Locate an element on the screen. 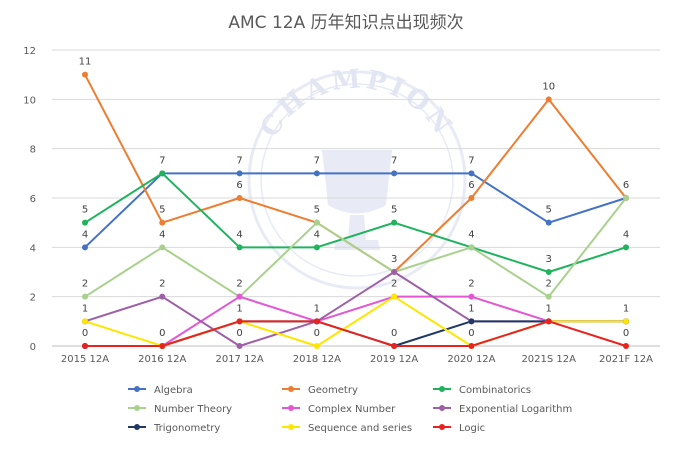 This screenshot has width=692, height=457. x-tick-label: 2020 12A is located at coordinates (471, 359).